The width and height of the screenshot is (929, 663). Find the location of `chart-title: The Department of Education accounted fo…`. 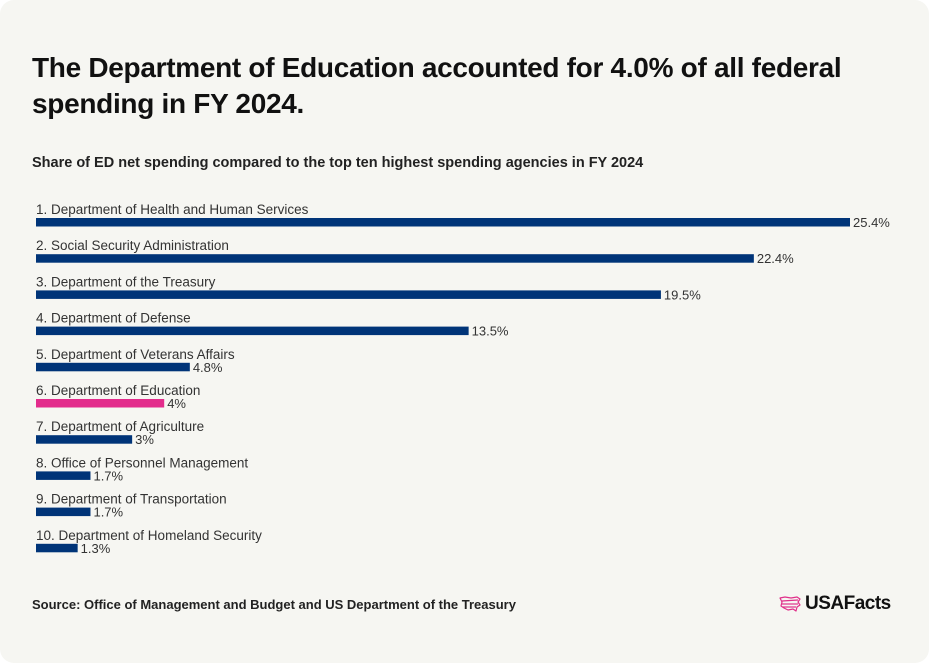

chart-title: The Department of Education accounted fo… is located at coordinates (437, 85).